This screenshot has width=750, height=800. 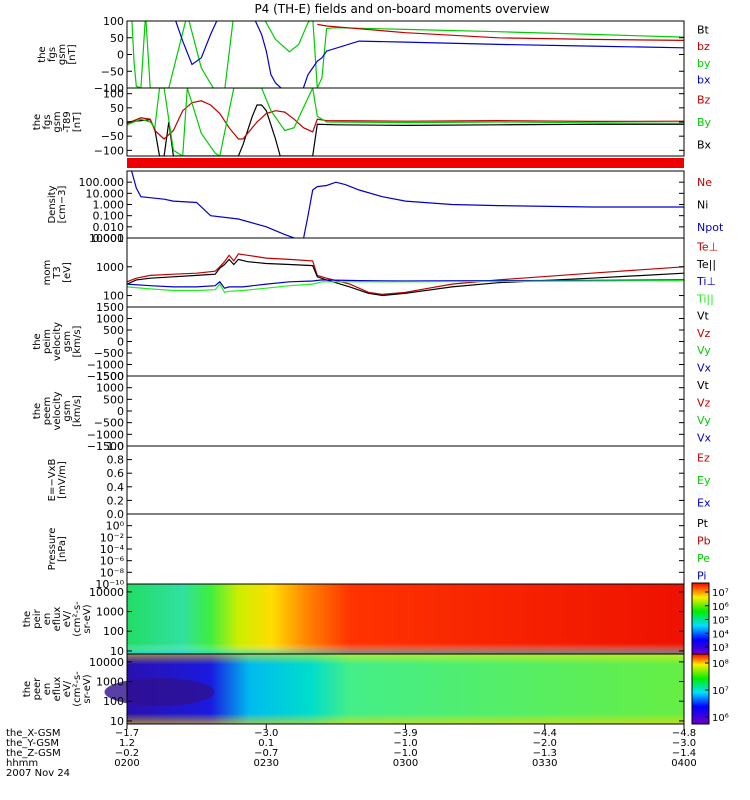 What do you see at coordinates (117, 108) in the screenshot?
I see `y-tick-label: 50` at bounding box center [117, 108].